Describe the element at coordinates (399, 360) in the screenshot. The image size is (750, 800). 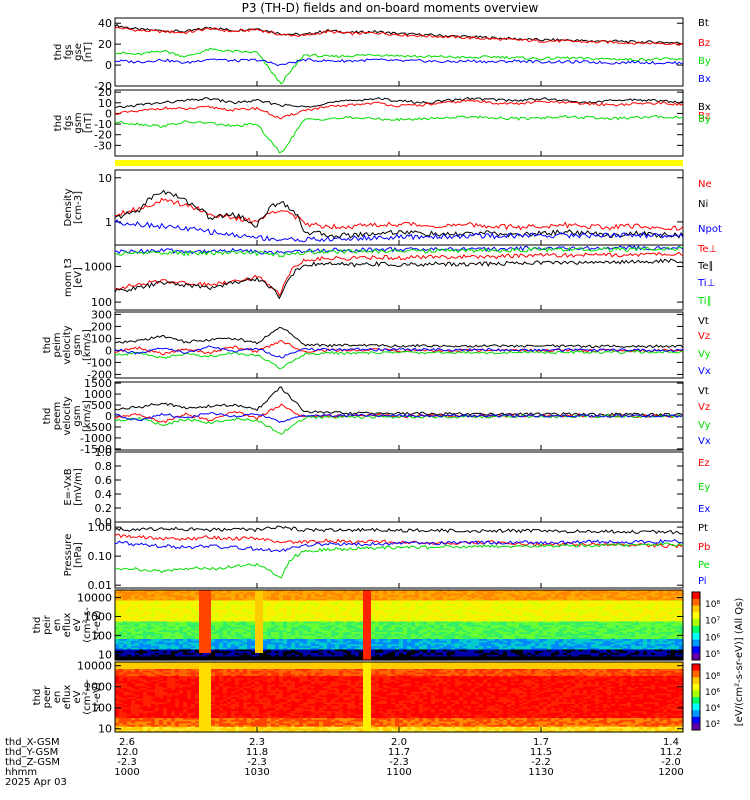
I see `peim_velocity-series-Vy` at that location.